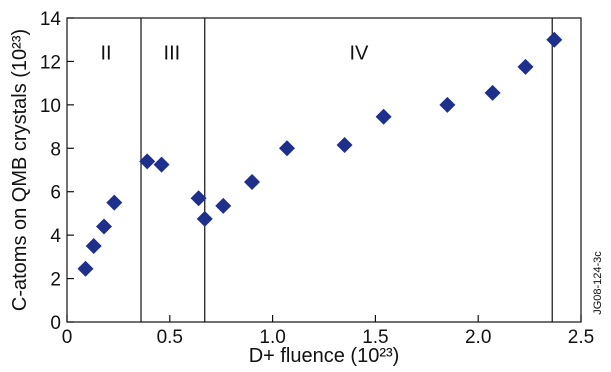  I want to click on y-axis: 0 2 4 6 8 10 12 14, so click(57, 171).